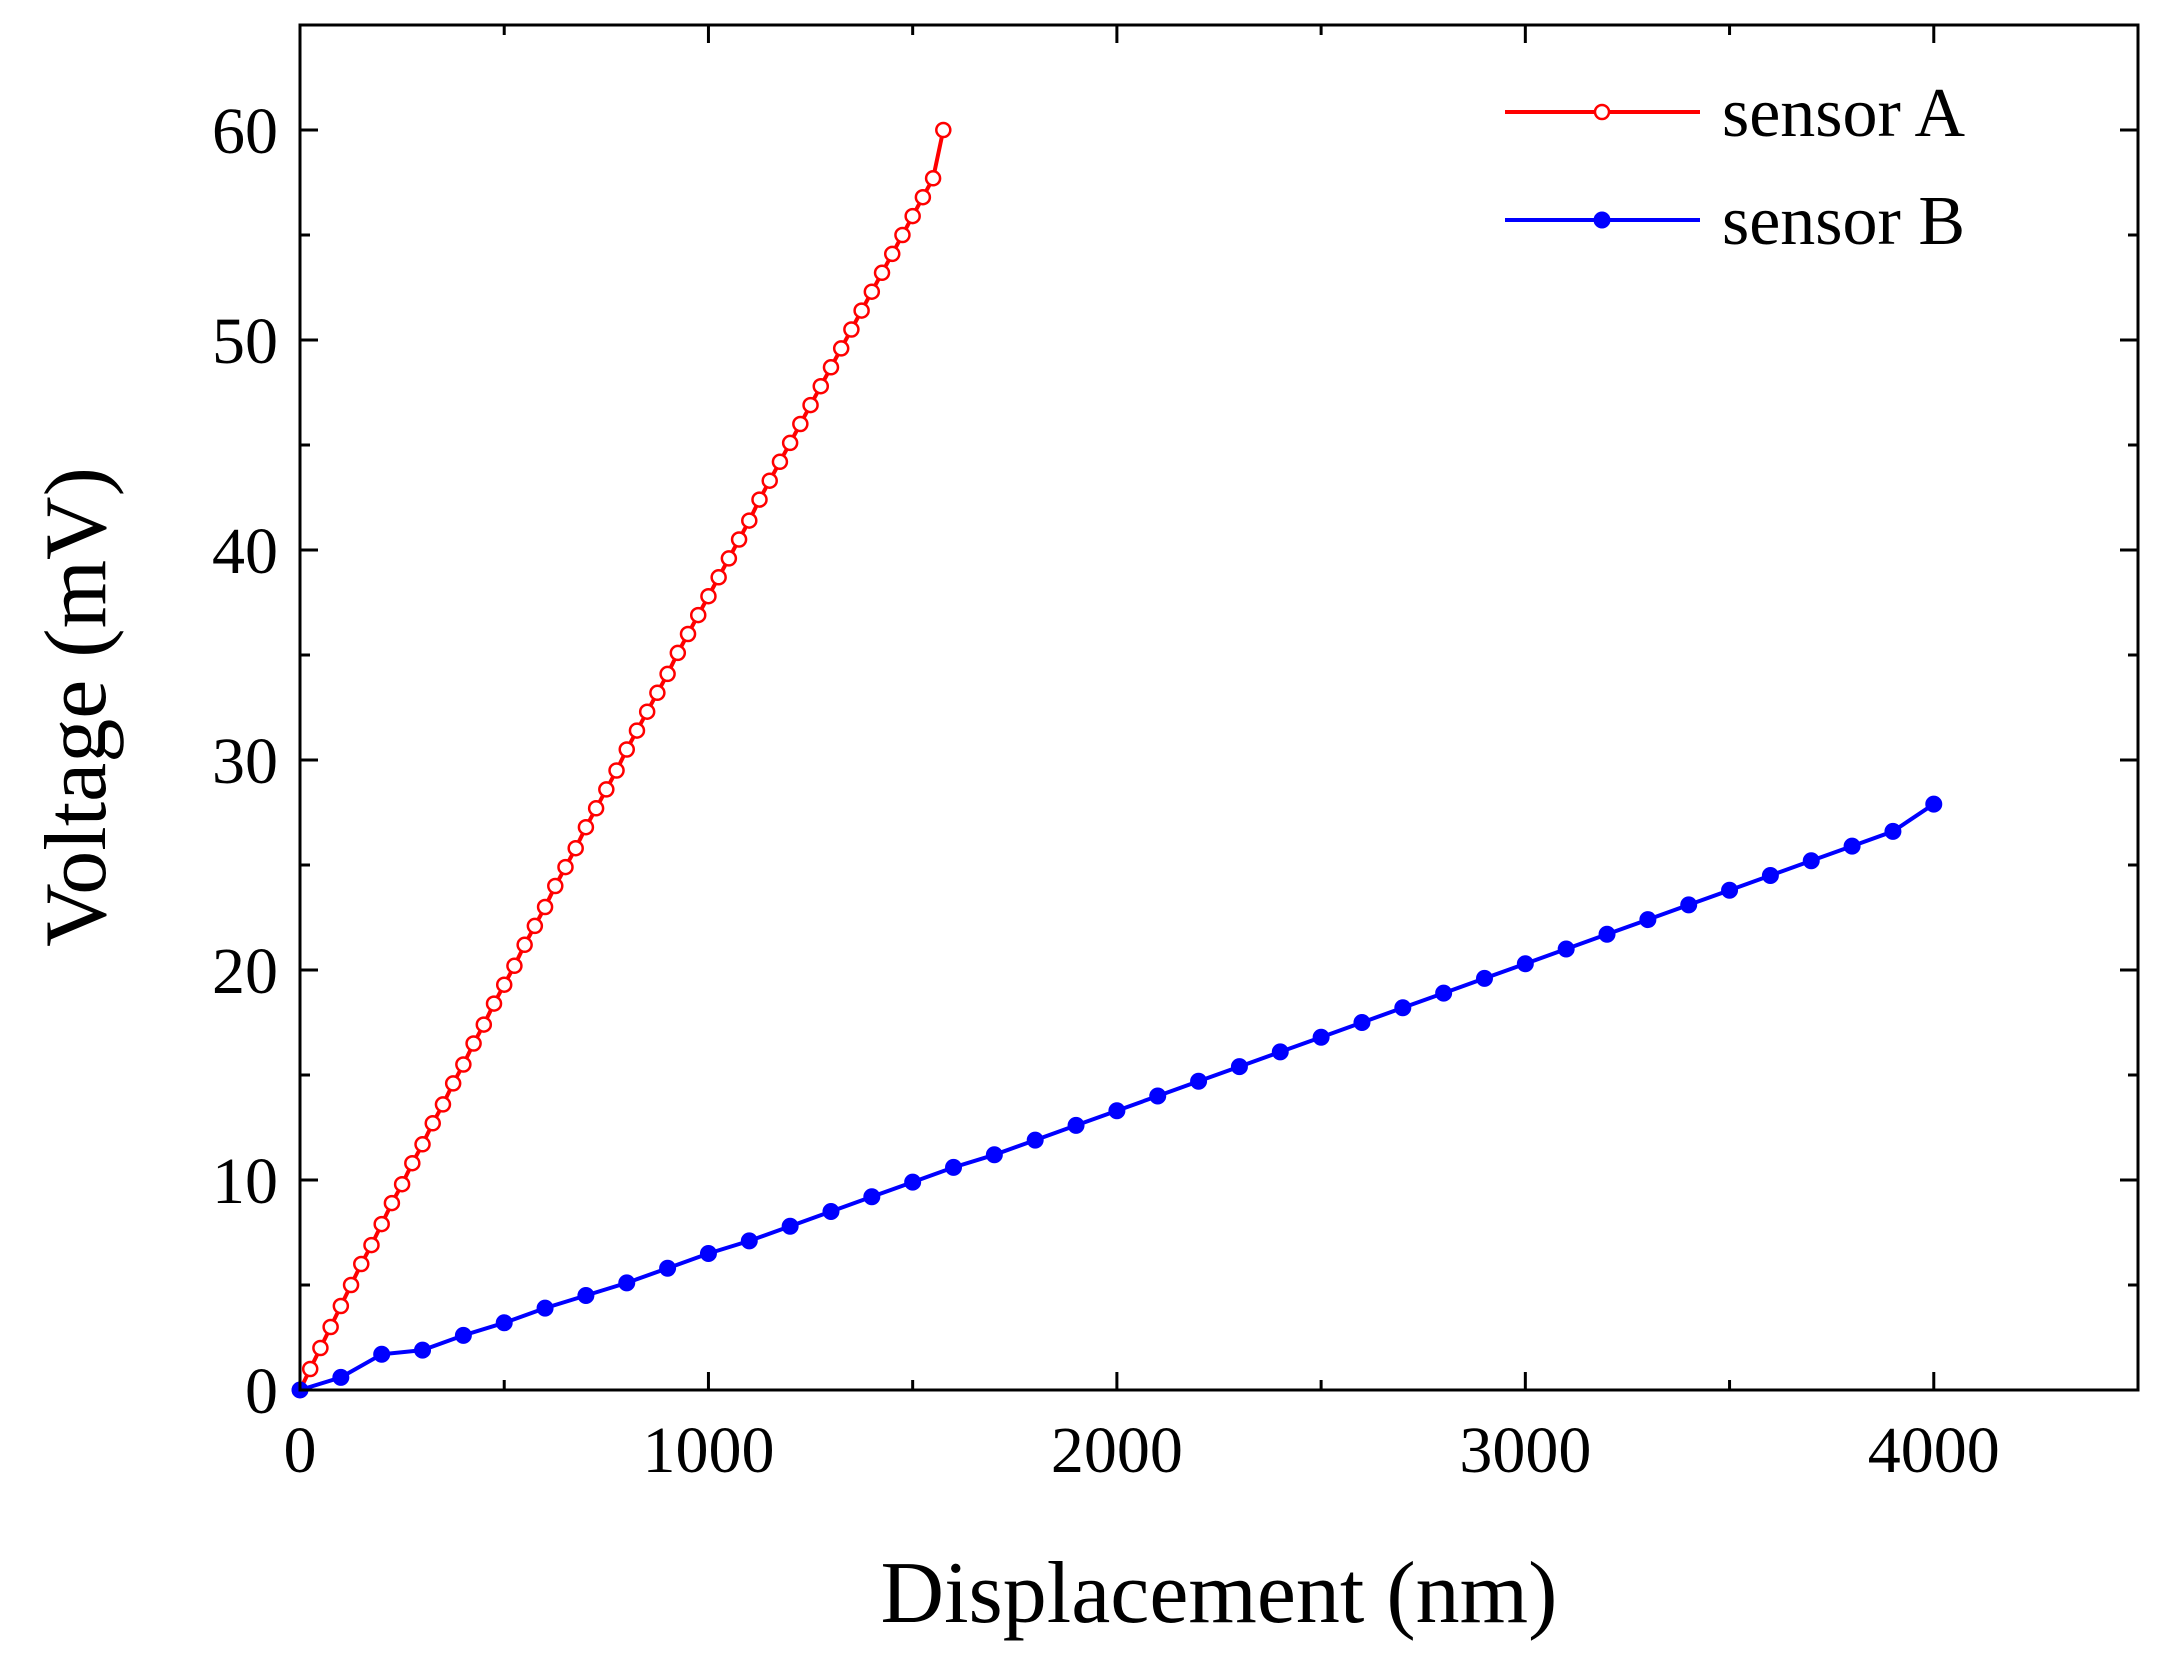 The image size is (2160, 1662). Describe the element at coordinates (245, 341) in the screenshot. I see `y-tick-label: 50` at that location.